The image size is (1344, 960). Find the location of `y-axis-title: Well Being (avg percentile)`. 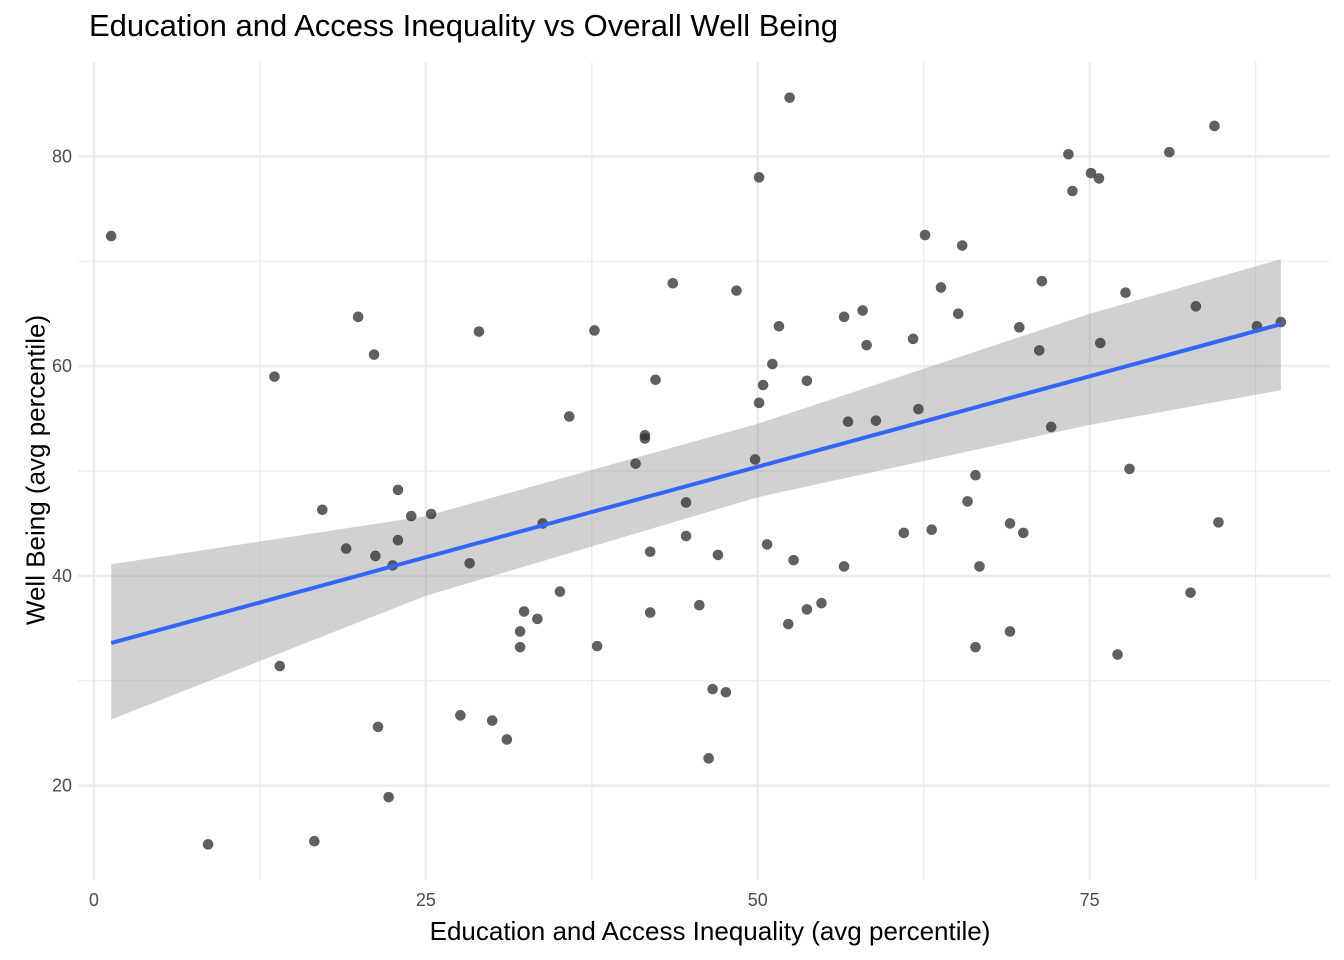

y-axis-title: Well Being (avg percentile) is located at coordinates (35, 470).